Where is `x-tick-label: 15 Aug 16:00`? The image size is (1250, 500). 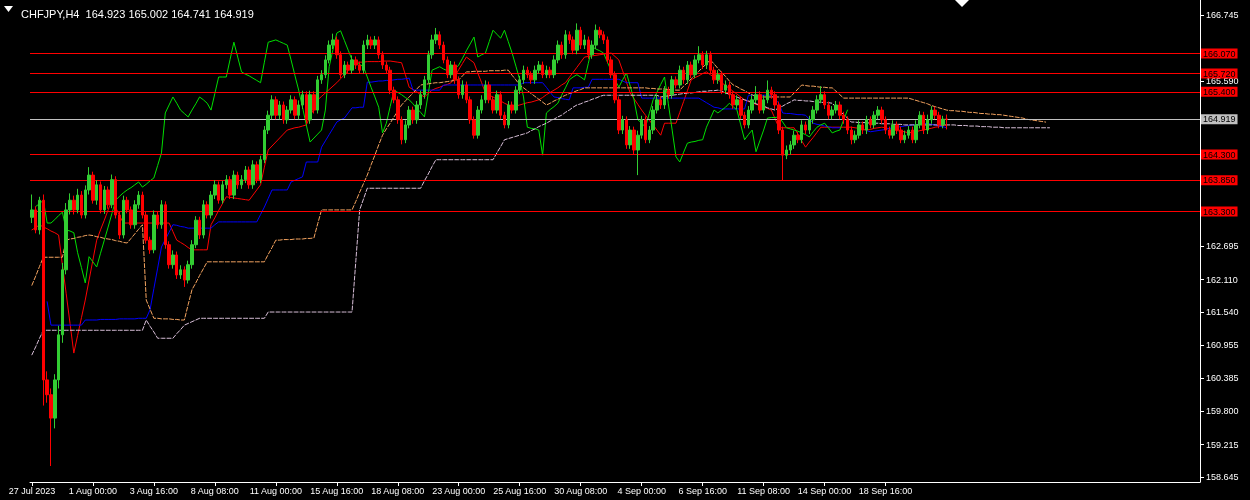
x-tick-label: 15 Aug 16:00 is located at coordinates (337, 490).